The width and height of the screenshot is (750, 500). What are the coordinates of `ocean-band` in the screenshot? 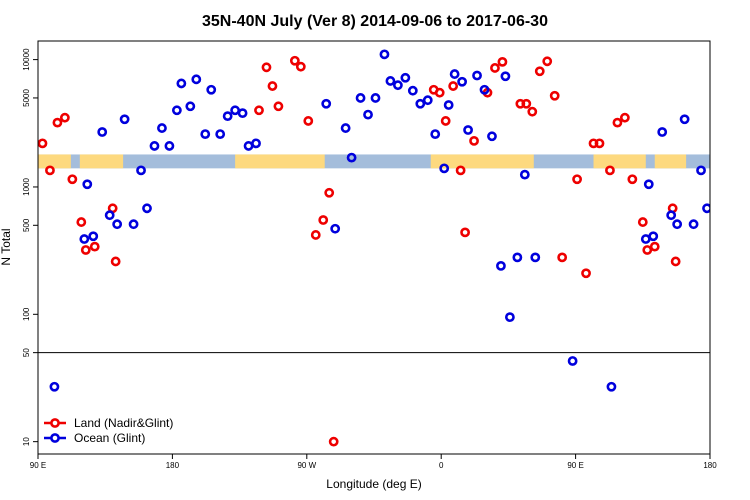 It's located at (374, 161).